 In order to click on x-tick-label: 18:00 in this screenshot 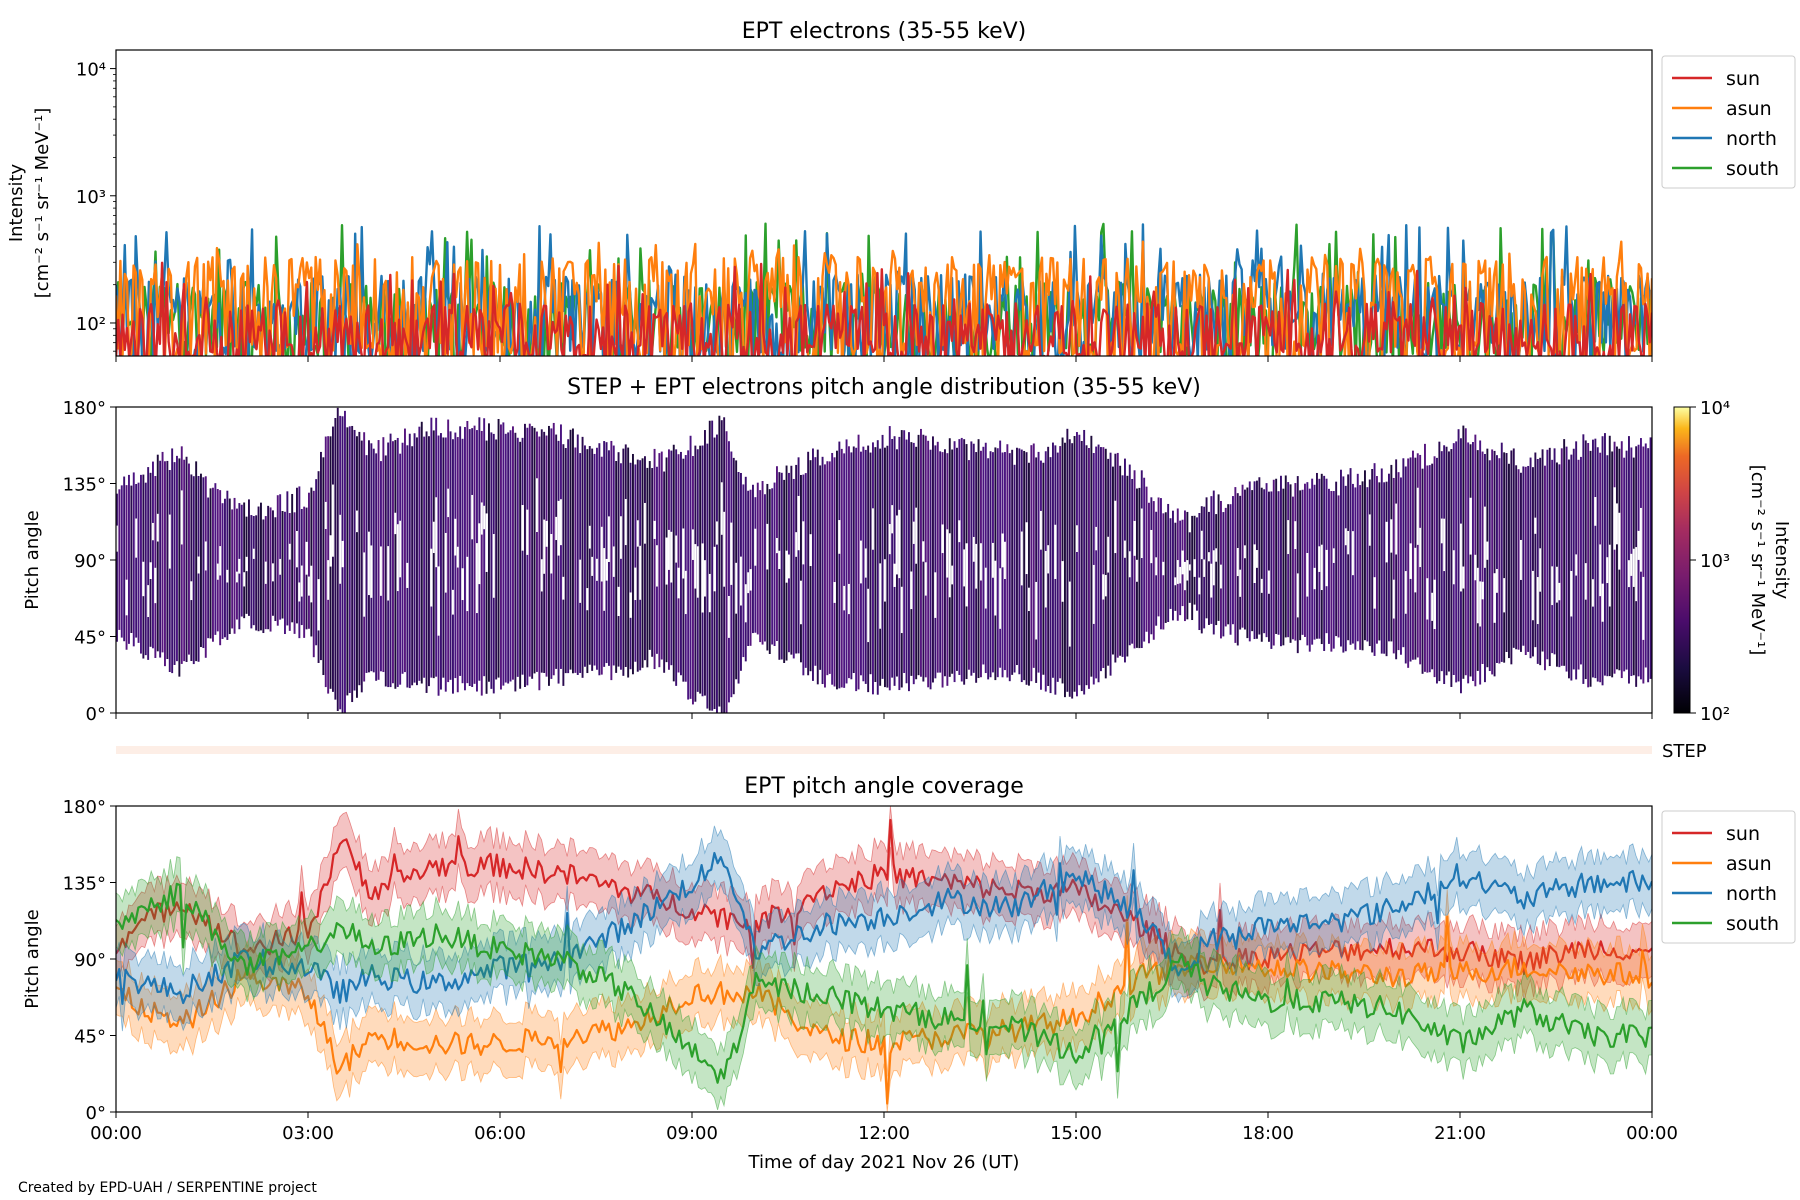, I will do `click(1268, 1133)`.